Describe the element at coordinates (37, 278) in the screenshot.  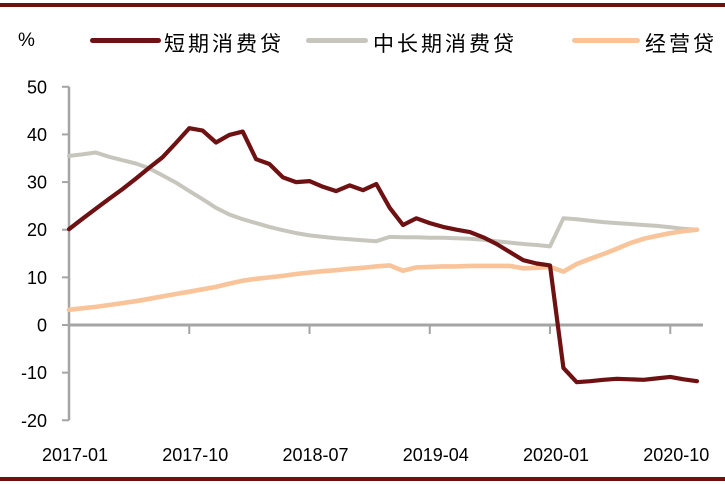
I see `y-axis-tick-label: 10` at that location.